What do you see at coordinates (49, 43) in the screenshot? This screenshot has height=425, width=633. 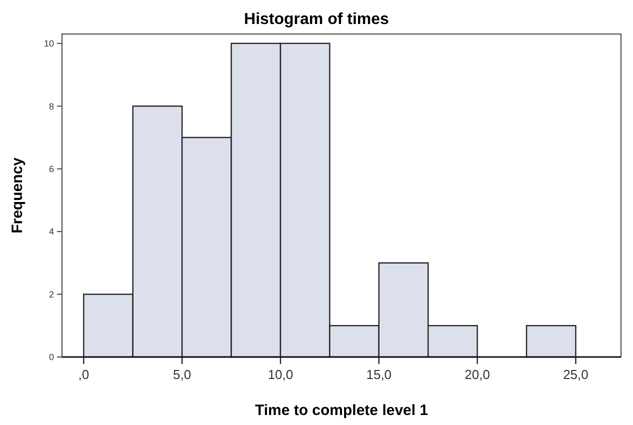 I see `y-tick-label: 10` at bounding box center [49, 43].